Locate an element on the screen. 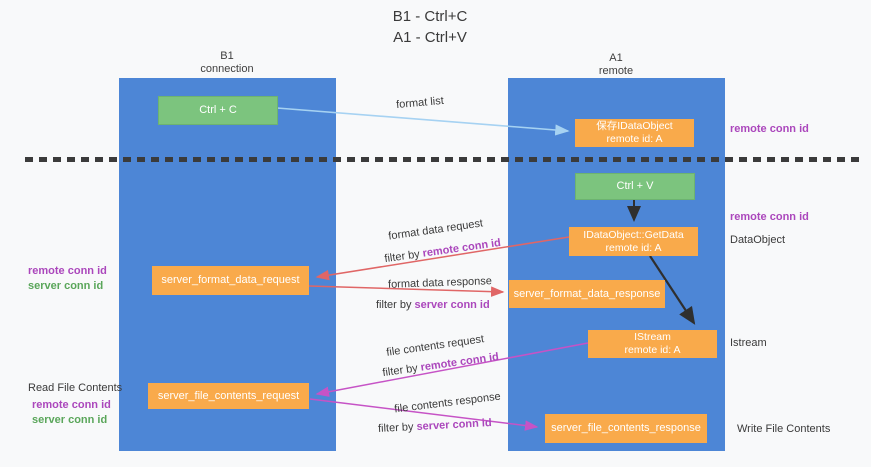 The width and height of the screenshot is (871, 467). bottom-left-remote-conn-id-label: remote conn id is located at coordinates (71, 405).